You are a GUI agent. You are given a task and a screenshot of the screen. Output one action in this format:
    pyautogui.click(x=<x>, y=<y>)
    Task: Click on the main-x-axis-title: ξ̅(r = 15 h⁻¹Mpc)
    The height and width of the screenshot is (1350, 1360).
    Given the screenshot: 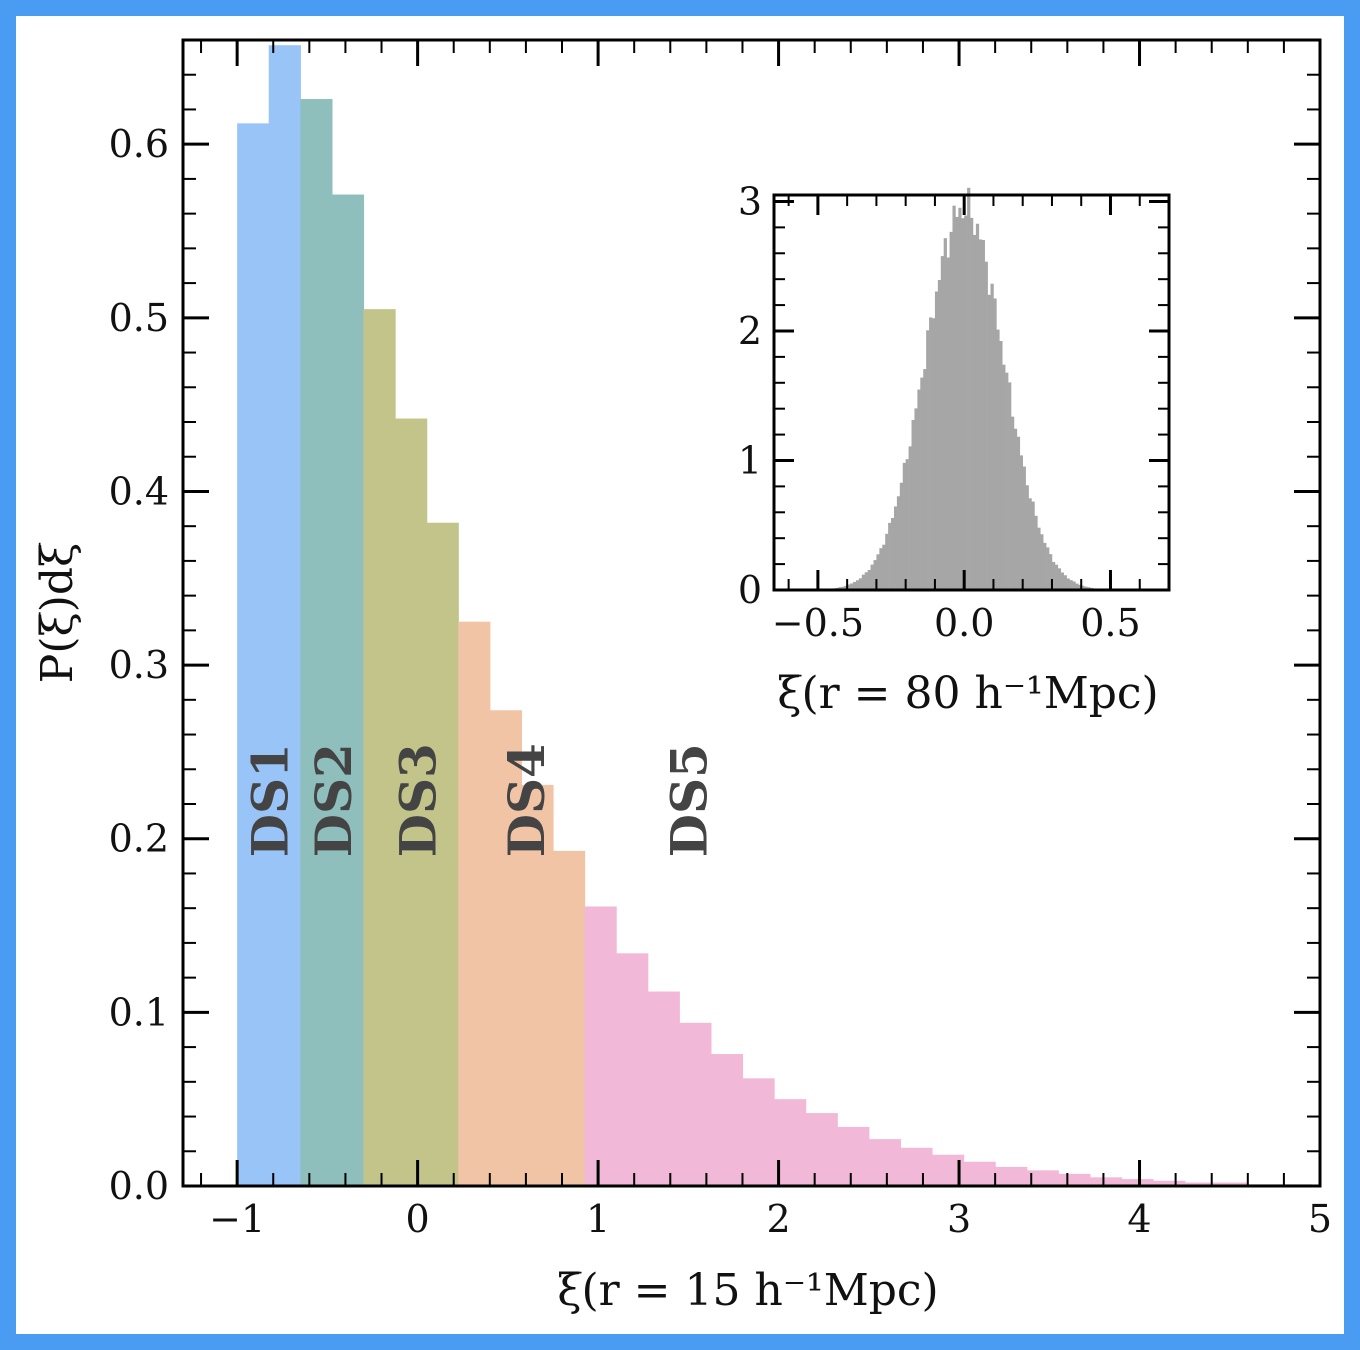 What is the action you would take?
    pyautogui.click(x=747, y=1290)
    